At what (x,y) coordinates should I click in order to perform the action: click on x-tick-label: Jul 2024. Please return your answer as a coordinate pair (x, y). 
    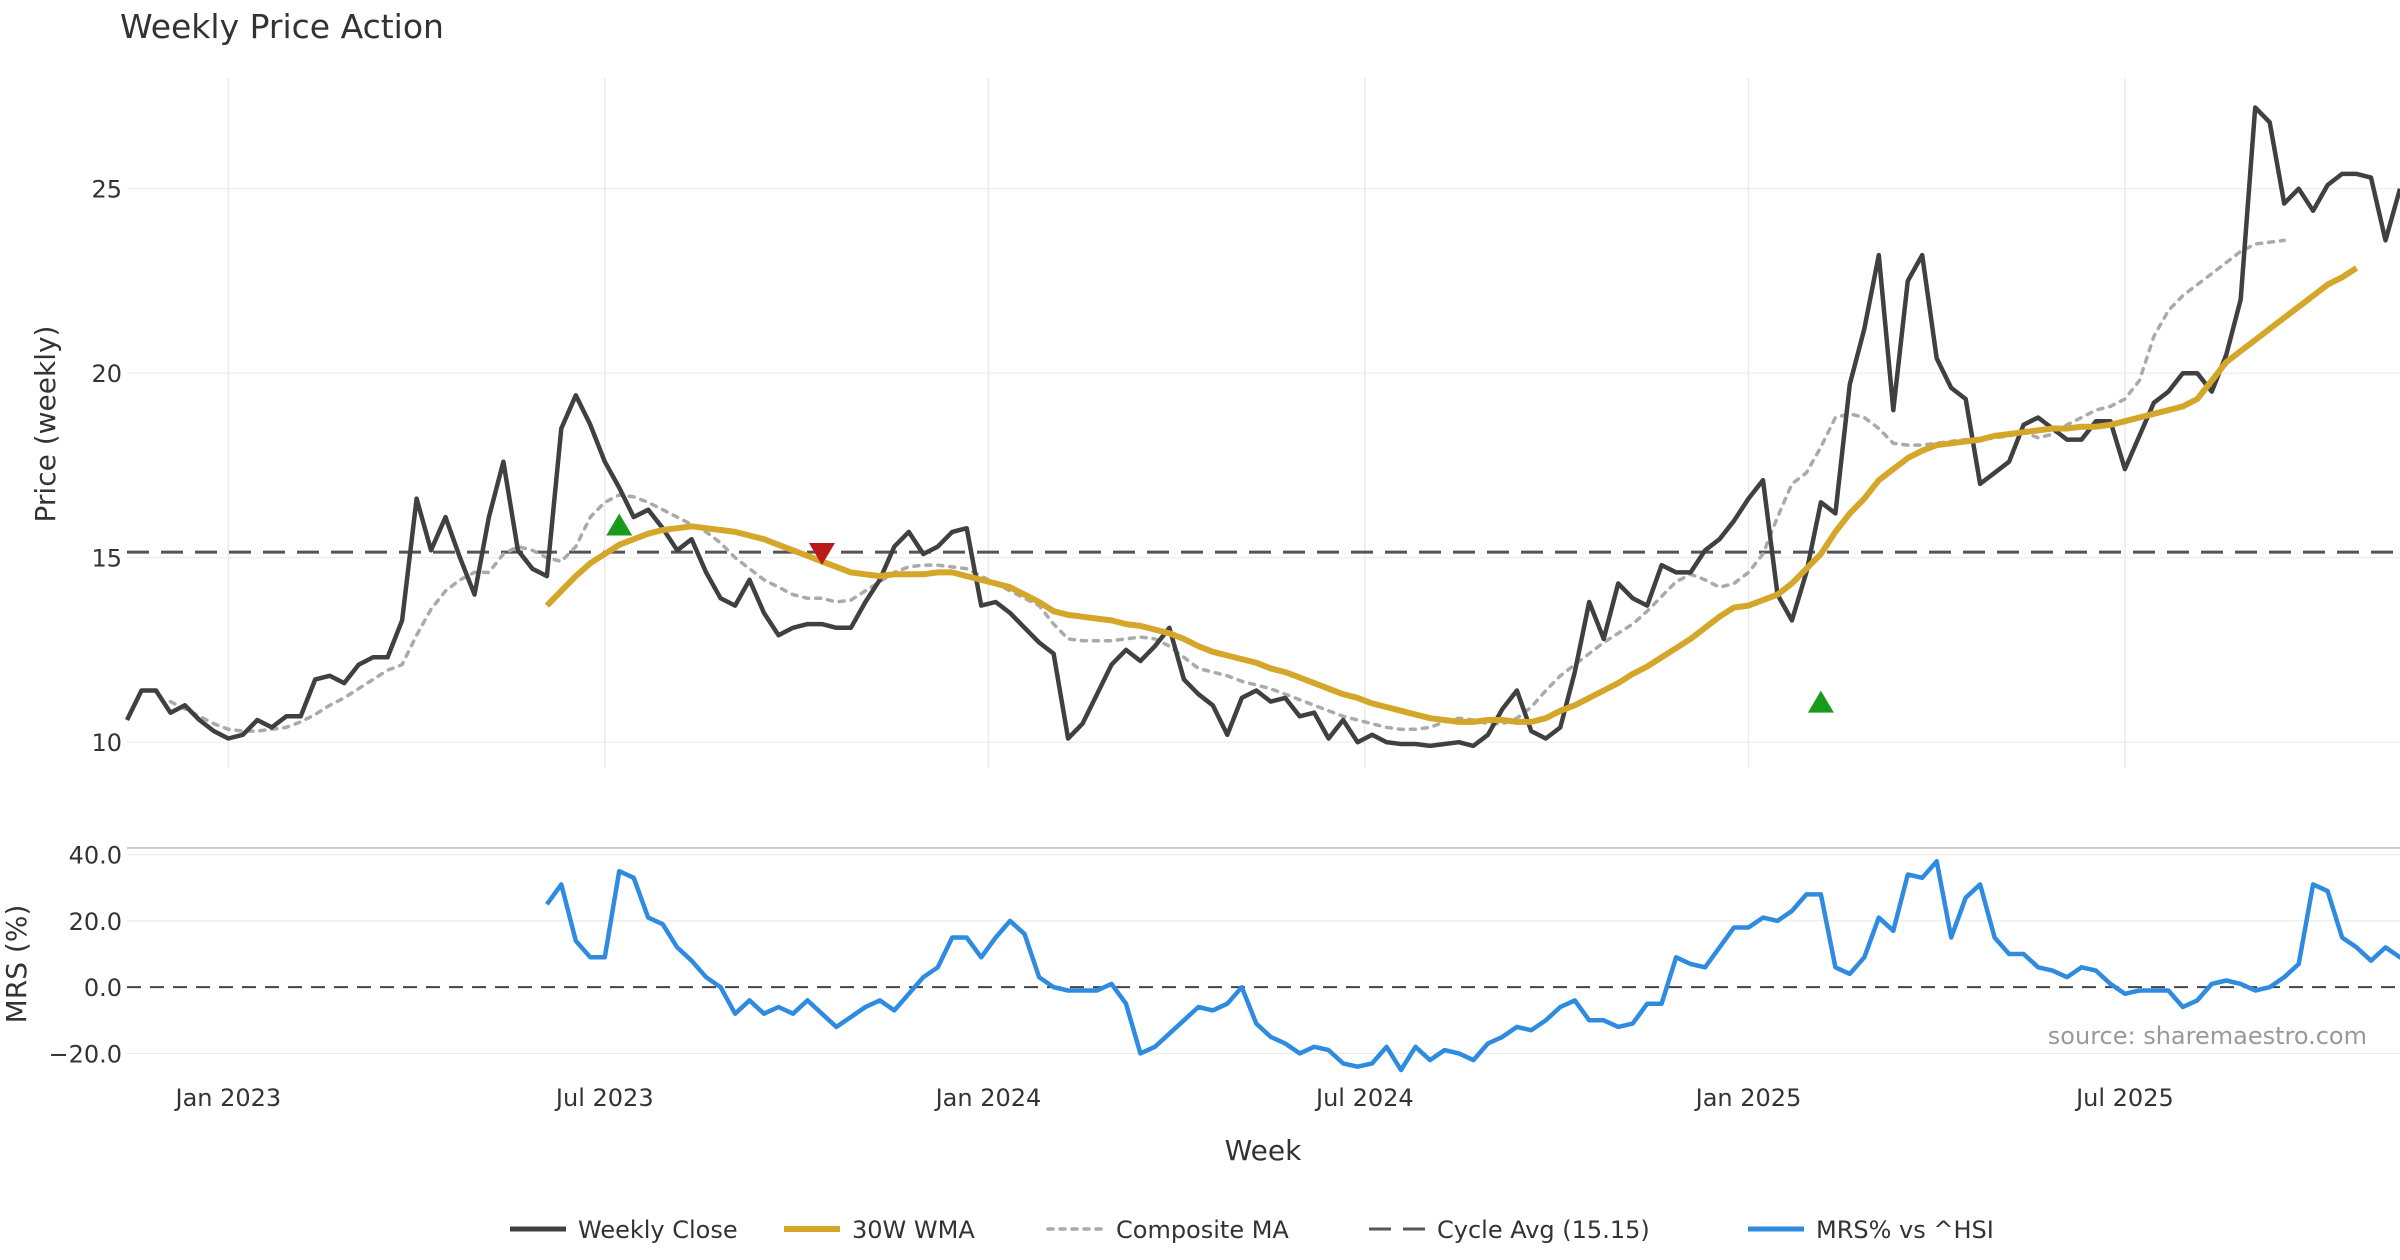
    Looking at the image, I should click on (1364, 1098).